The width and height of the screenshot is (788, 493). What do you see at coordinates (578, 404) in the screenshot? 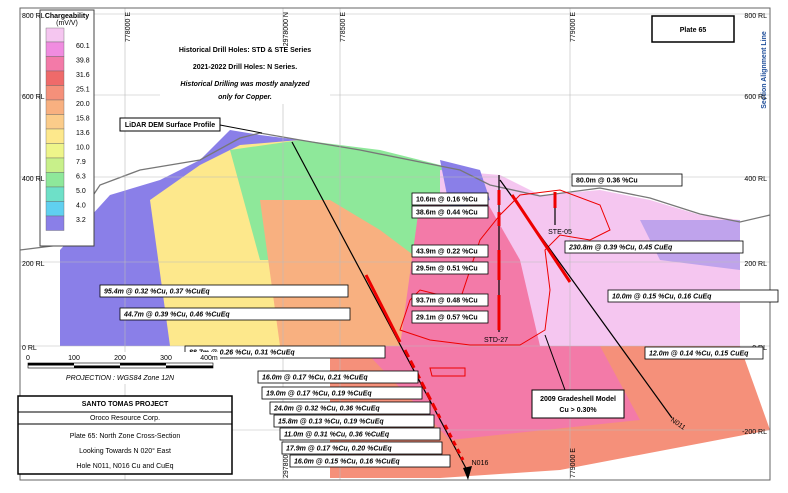
I see `gradeshell-box` at bounding box center [578, 404].